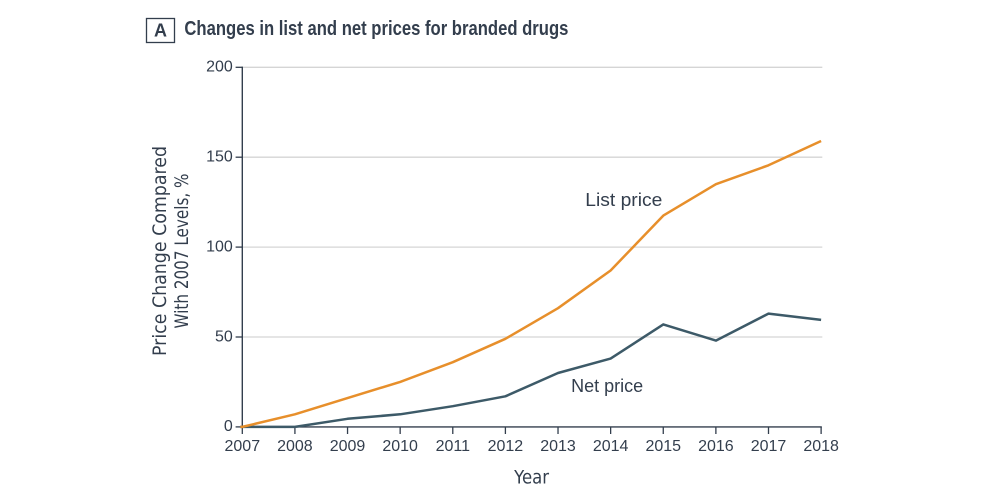  Describe the element at coordinates (821, 446) in the screenshot. I see `x-tick-label-2018: 2018` at that location.